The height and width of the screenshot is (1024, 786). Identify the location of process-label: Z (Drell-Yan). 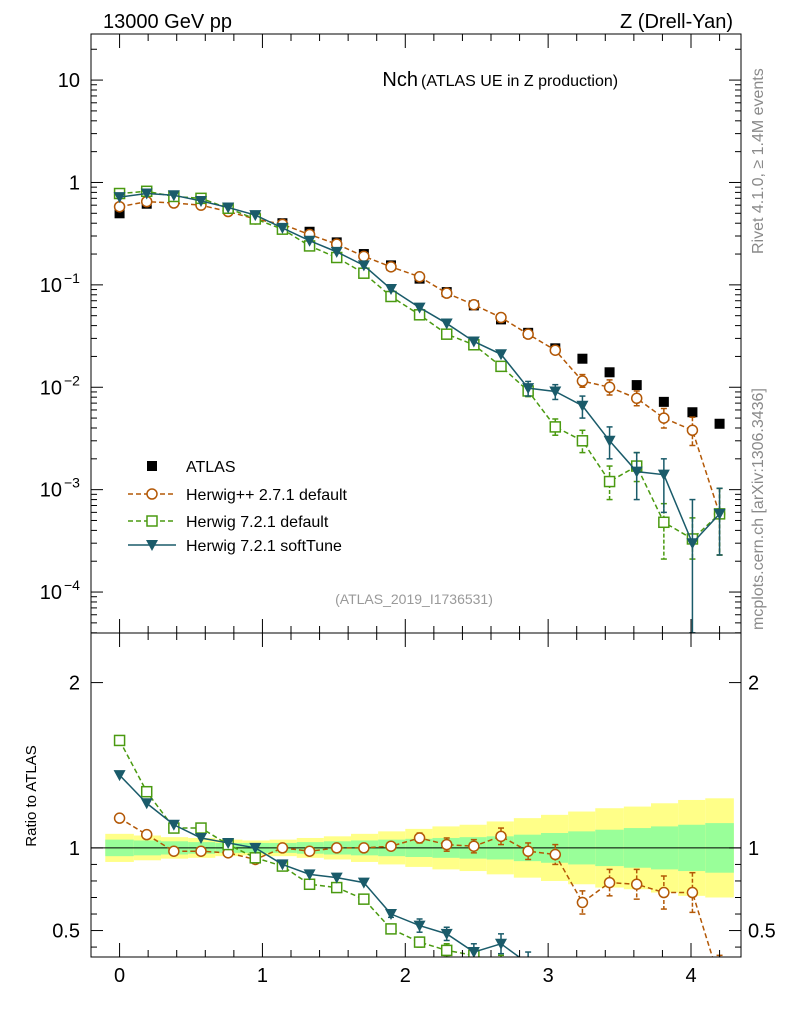
(676, 22).